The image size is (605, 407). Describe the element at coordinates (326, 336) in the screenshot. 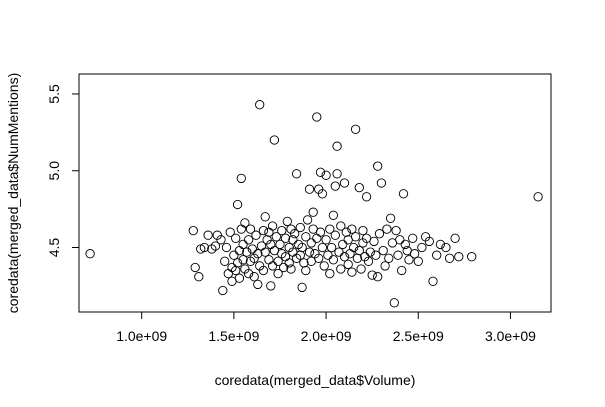

I see `x-tick-label: 2.0e+09` at that location.